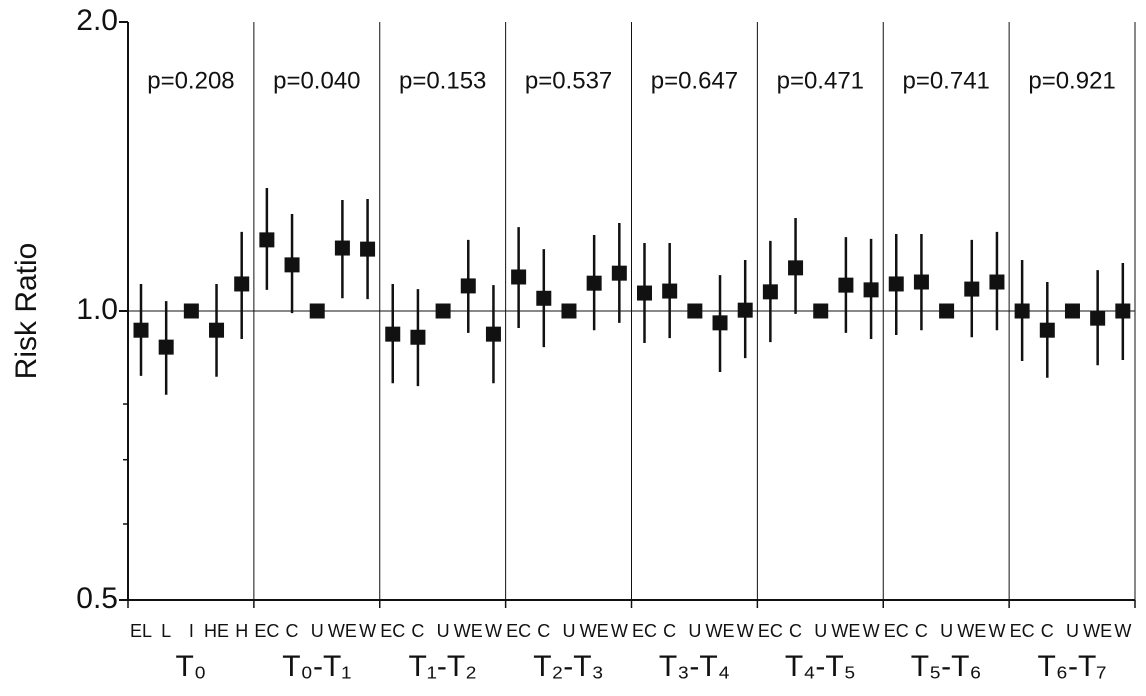  I want to click on y-axis-title: Risk Ratio, so click(26, 311).